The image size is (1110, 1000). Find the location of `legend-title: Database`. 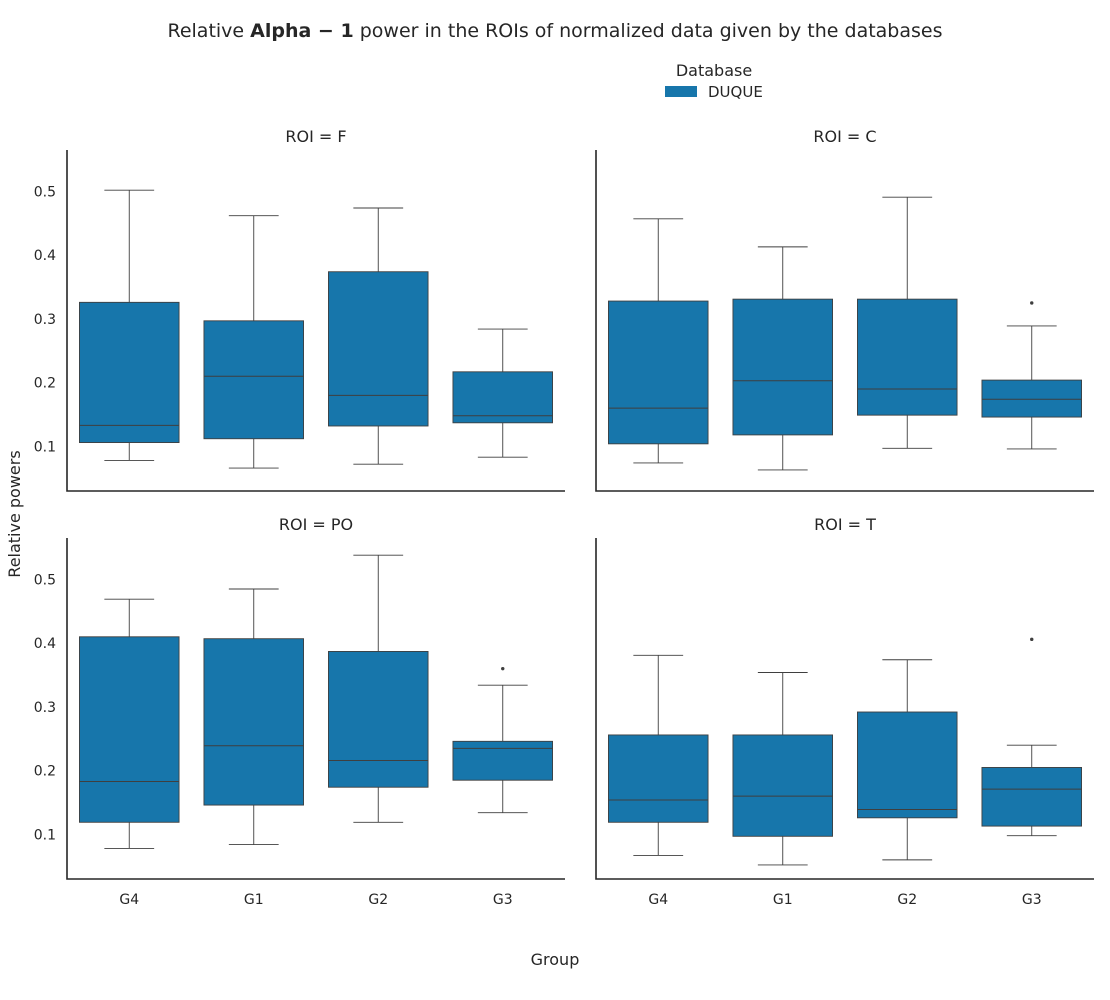

legend-title: Database is located at coordinates (714, 70).